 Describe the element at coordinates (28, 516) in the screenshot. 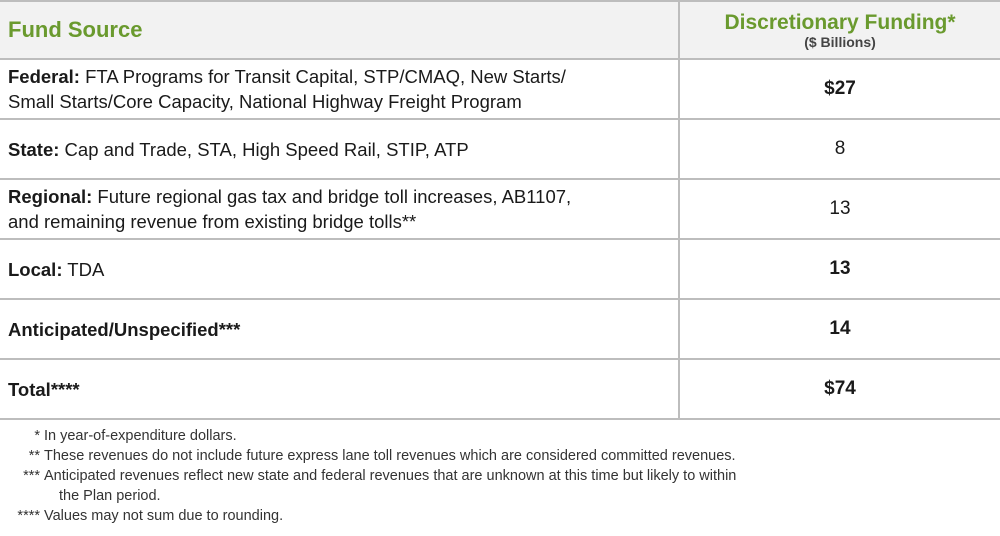

I see `footnote-mark: ****` at that location.